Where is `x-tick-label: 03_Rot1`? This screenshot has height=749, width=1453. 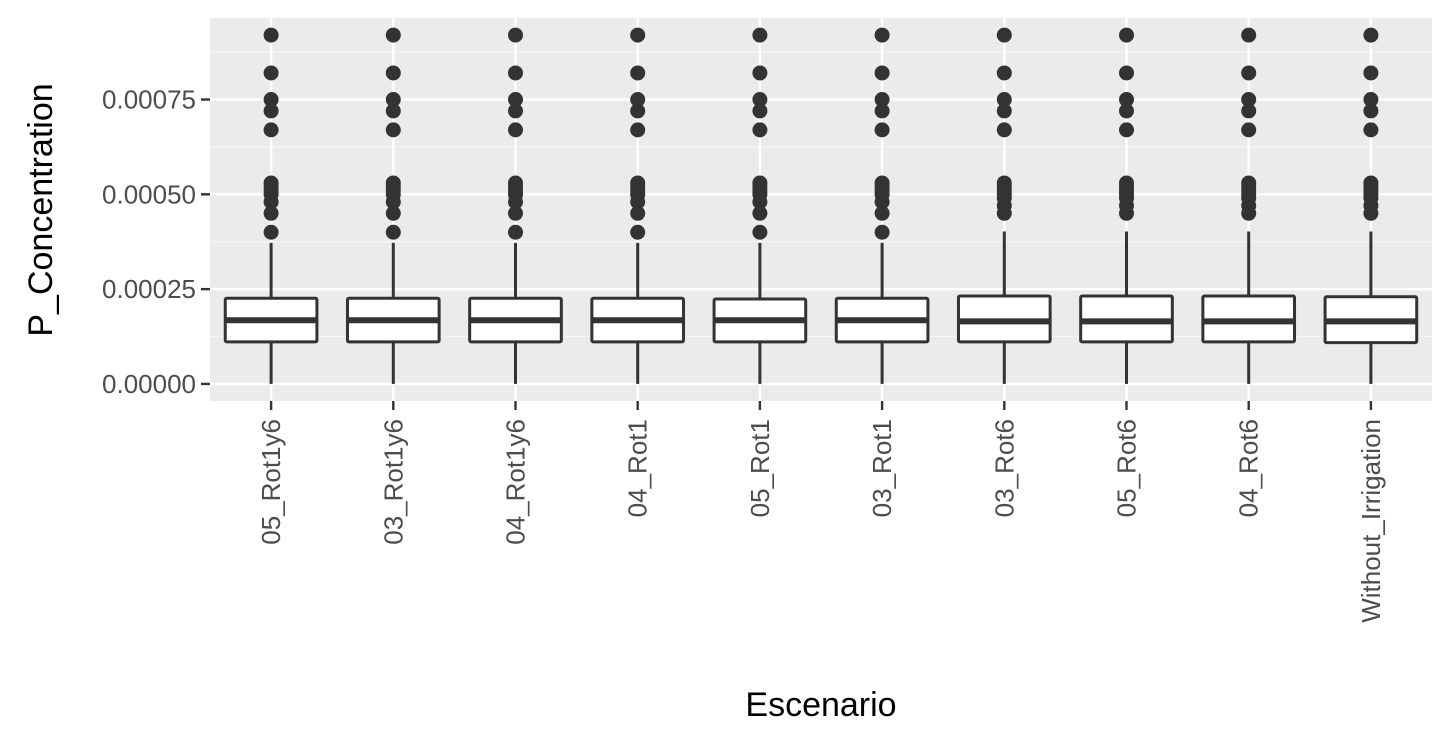
x-tick-label: 03_Rot1 is located at coordinates (882, 468).